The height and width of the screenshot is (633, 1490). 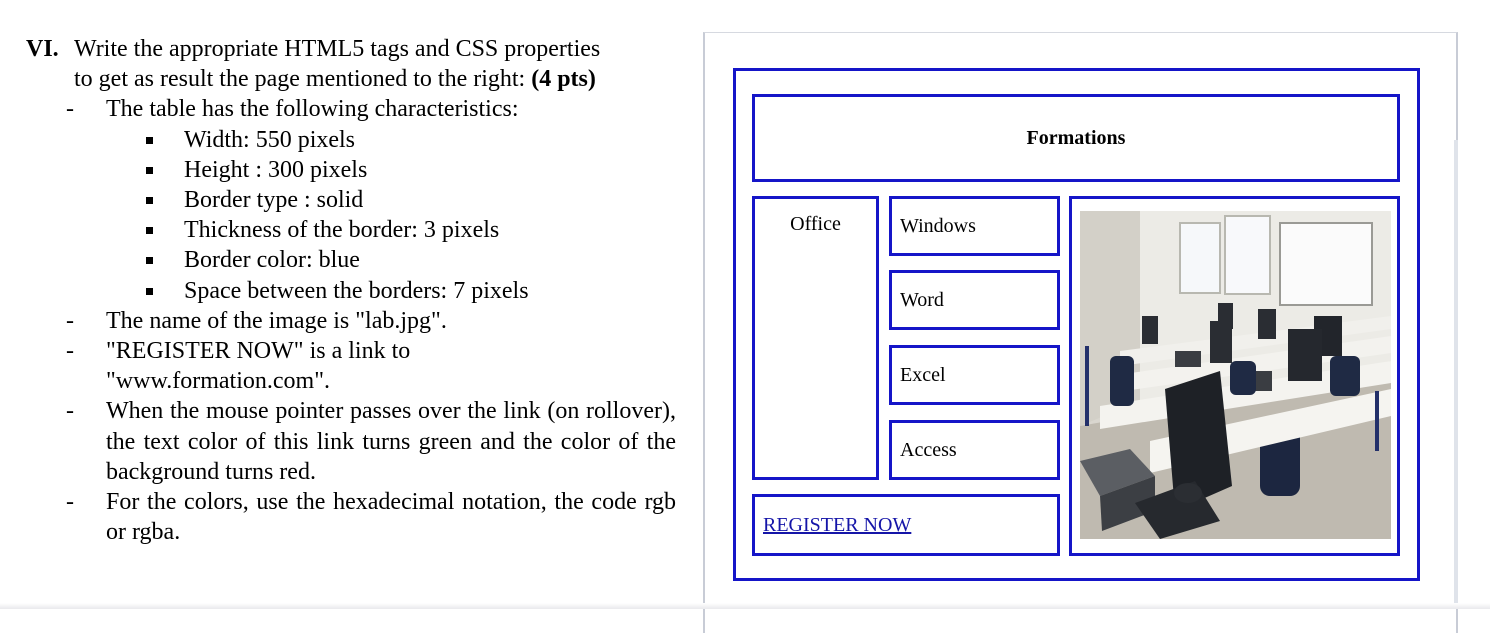 I want to click on question-number: VI., so click(x=42, y=49).